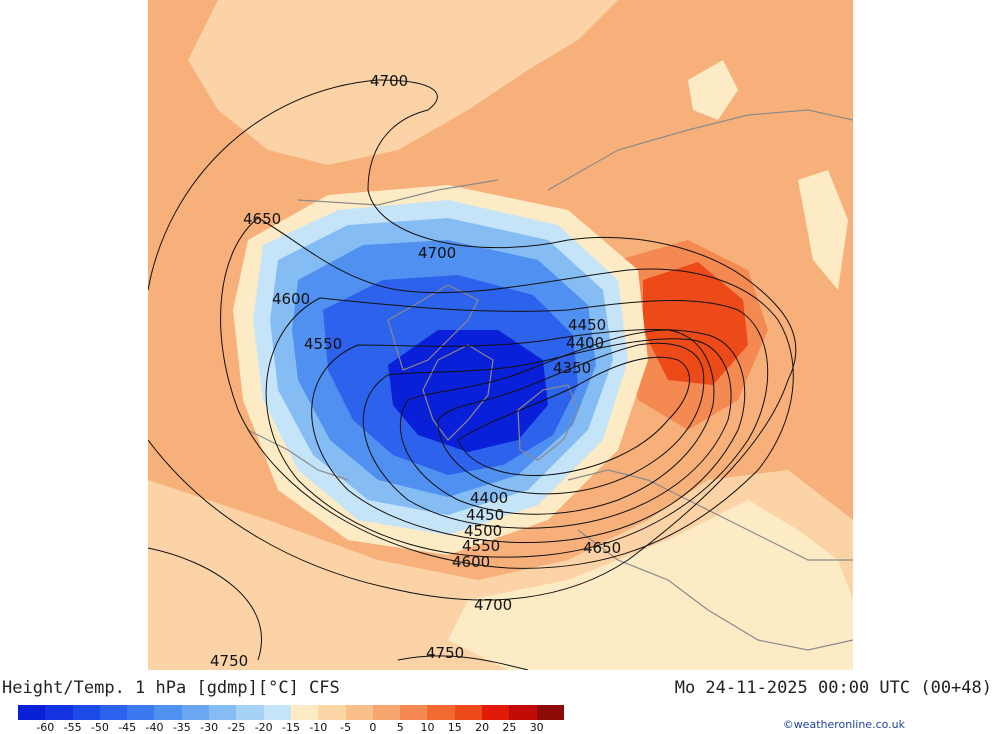 This screenshot has height=734, width=1000. Describe the element at coordinates (205, 604) in the screenshot. I see `contour-4750-bottom` at that location.